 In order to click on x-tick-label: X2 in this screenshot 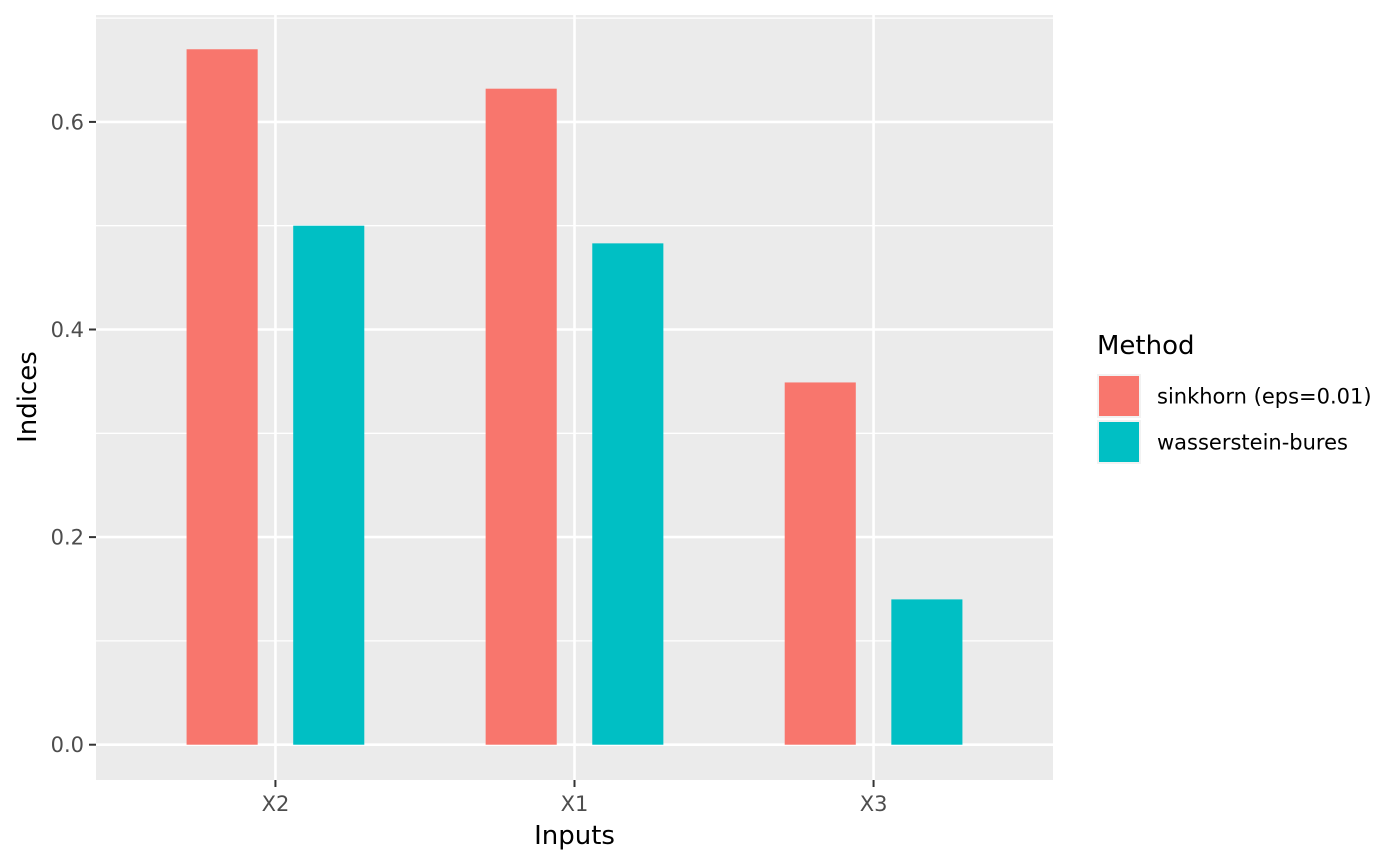, I will do `click(276, 804)`.